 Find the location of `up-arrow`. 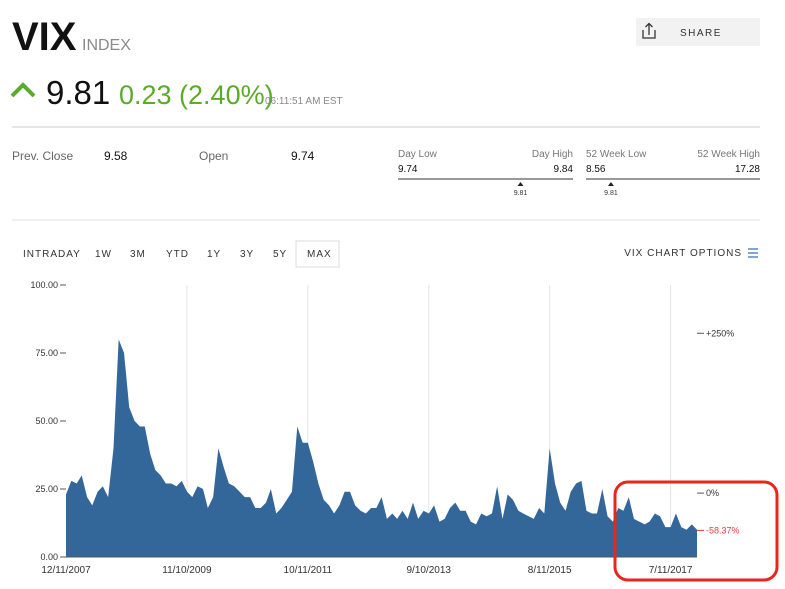

up-arrow is located at coordinates (23, 90).